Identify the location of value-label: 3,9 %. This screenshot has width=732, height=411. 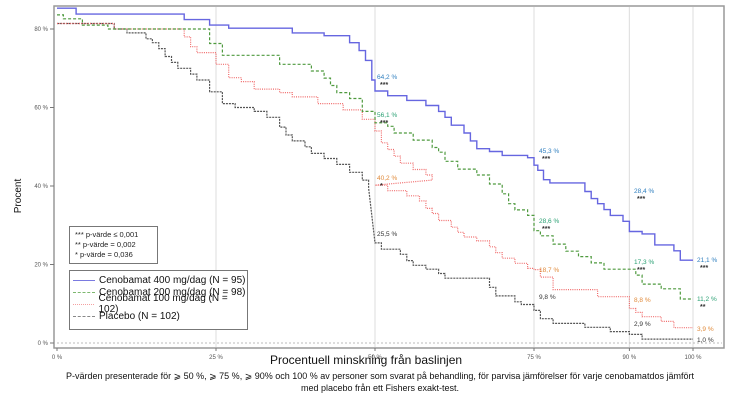
(705, 329).